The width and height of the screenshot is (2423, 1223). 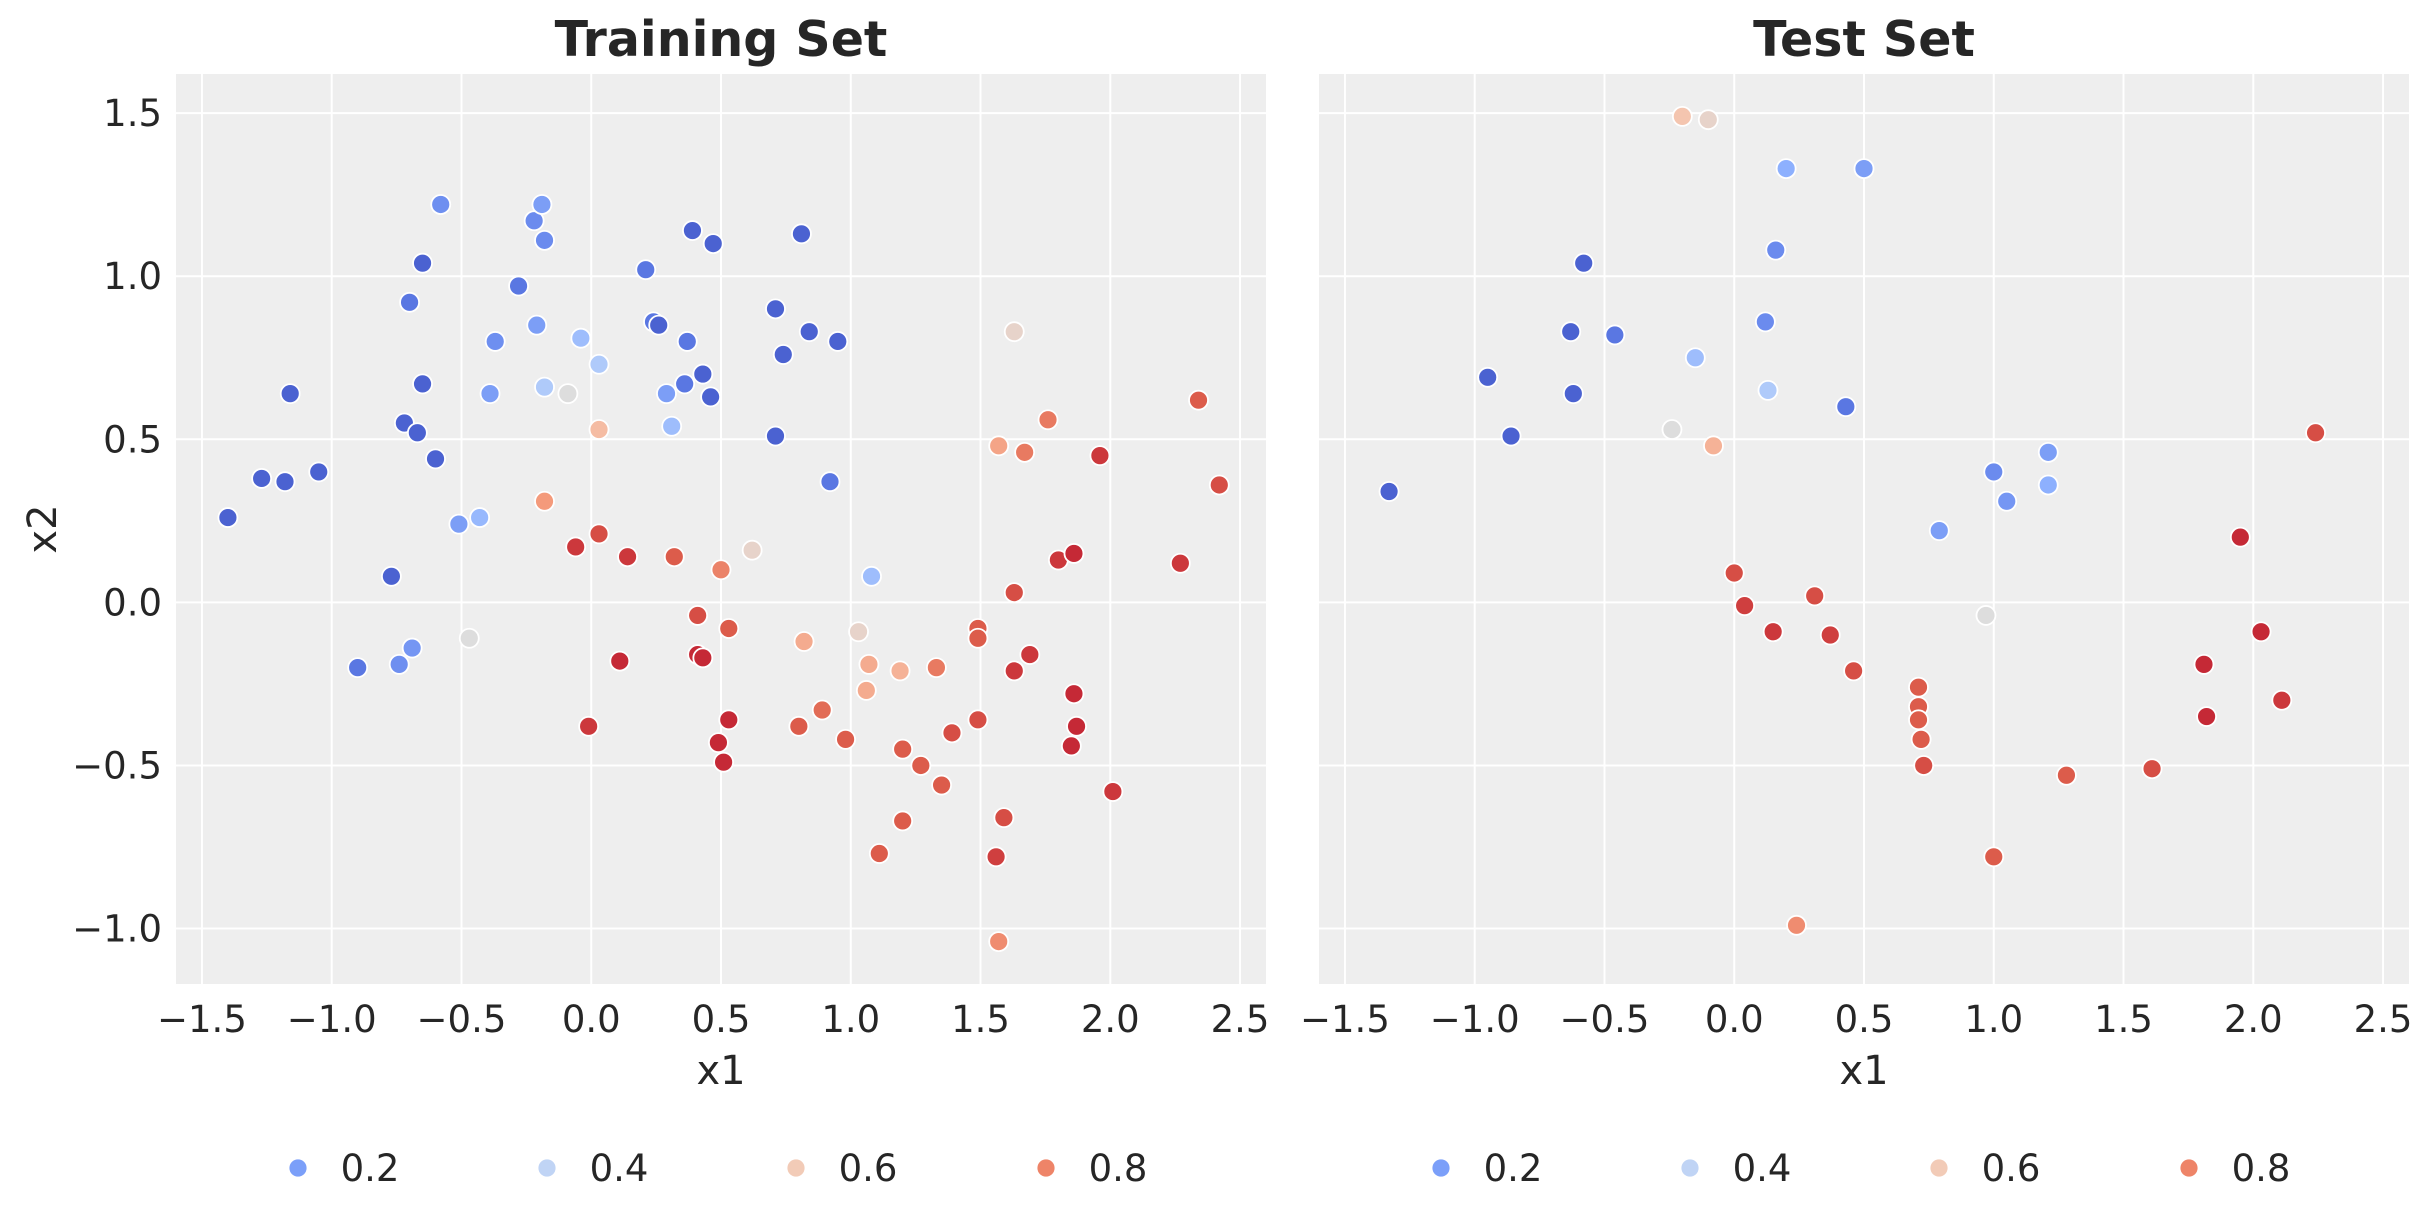 I want to click on x-tick-label: −1.0, so click(x=332, y=1019).